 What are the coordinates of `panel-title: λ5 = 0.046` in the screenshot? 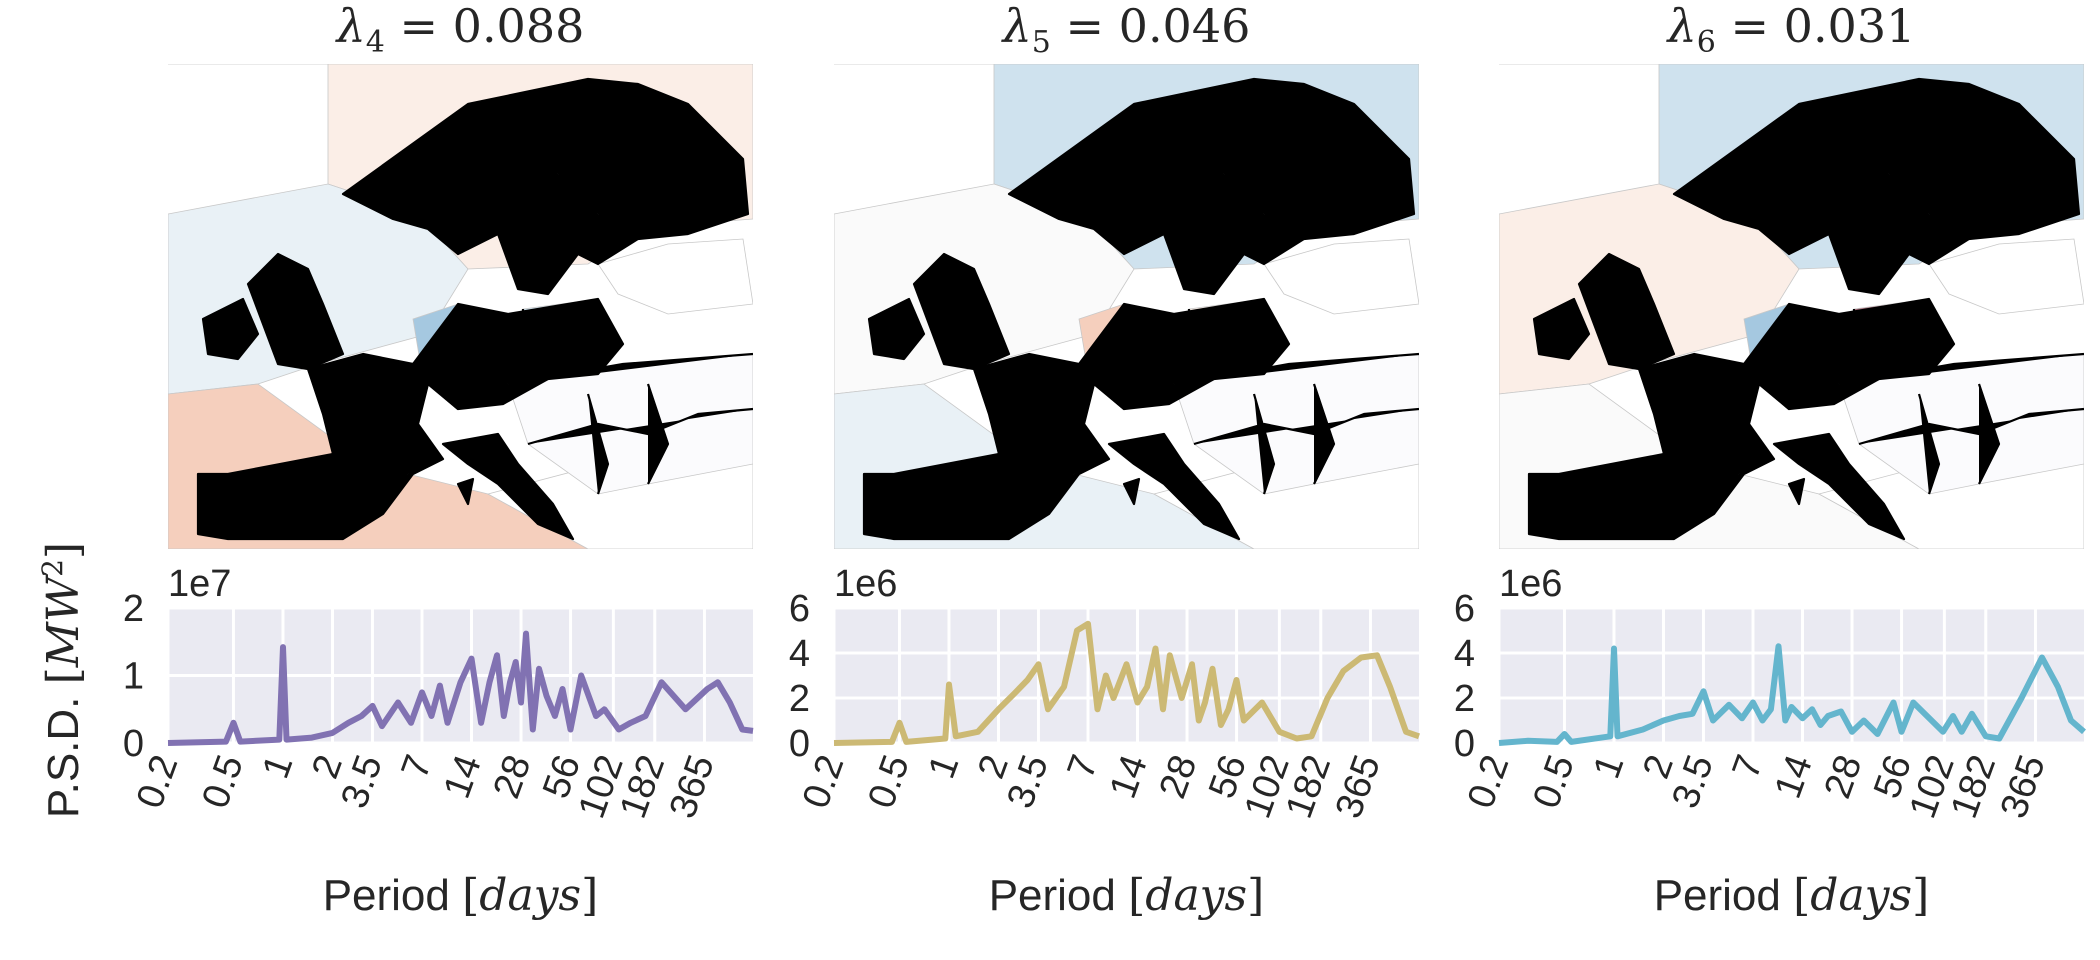 It's located at (1126, 30).